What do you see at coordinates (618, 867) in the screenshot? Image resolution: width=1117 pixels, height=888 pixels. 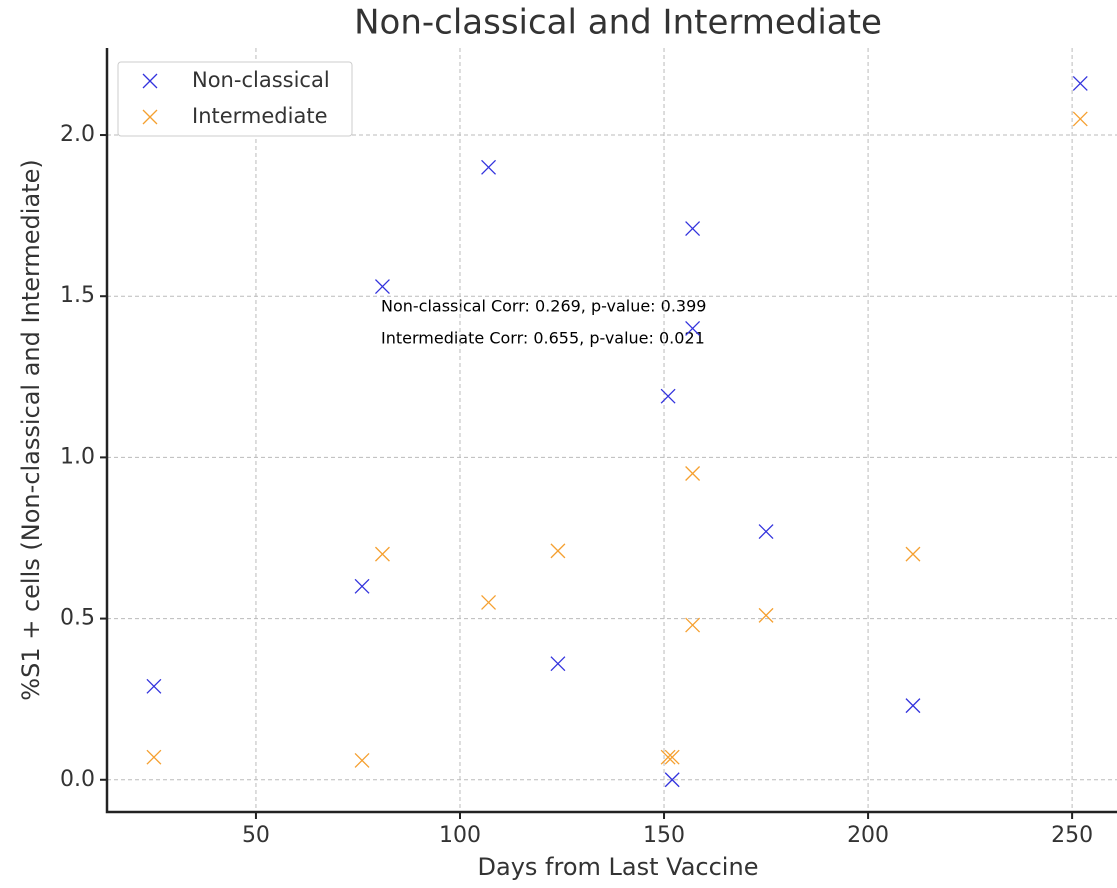 I see `x-axis-label: Days from Last Vaccine` at bounding box center [618, 867].